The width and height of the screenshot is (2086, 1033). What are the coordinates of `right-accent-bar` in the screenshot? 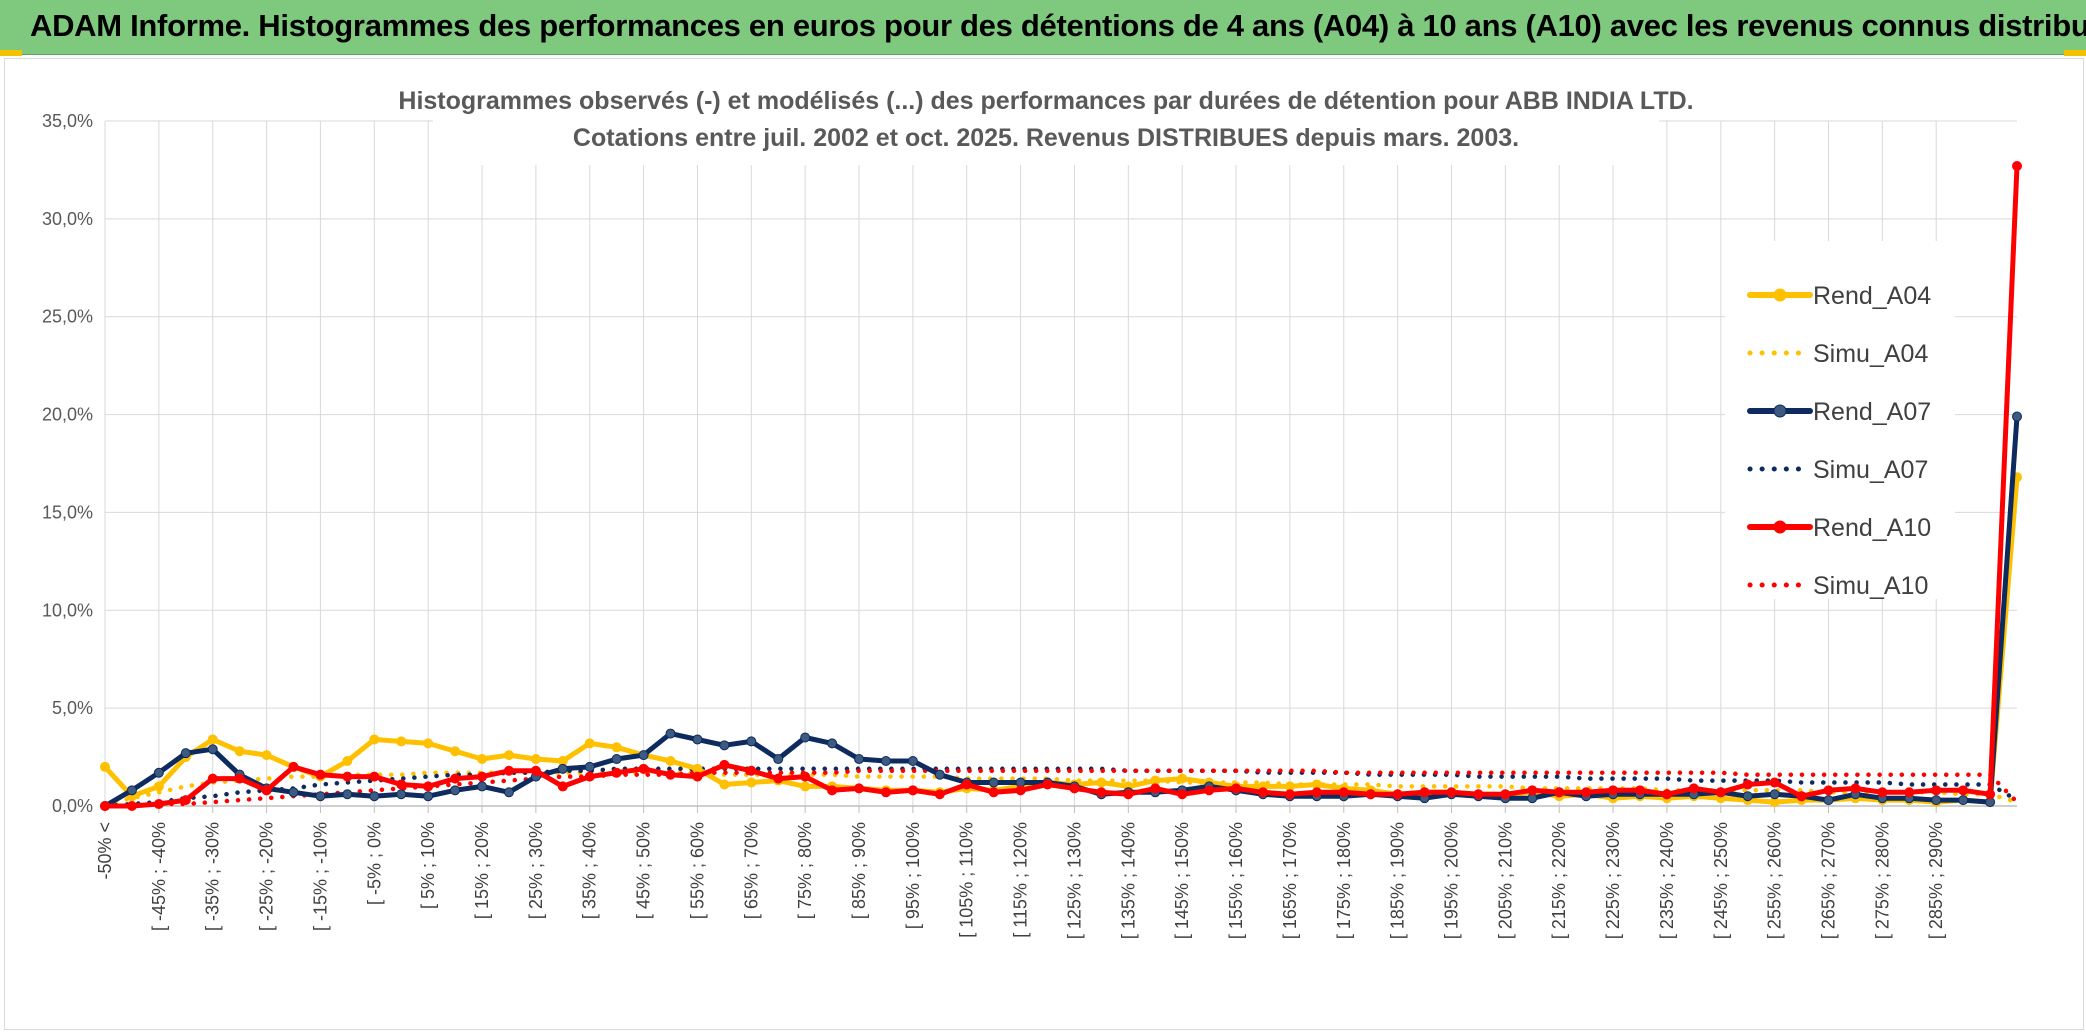 It's located at (2075, 53).